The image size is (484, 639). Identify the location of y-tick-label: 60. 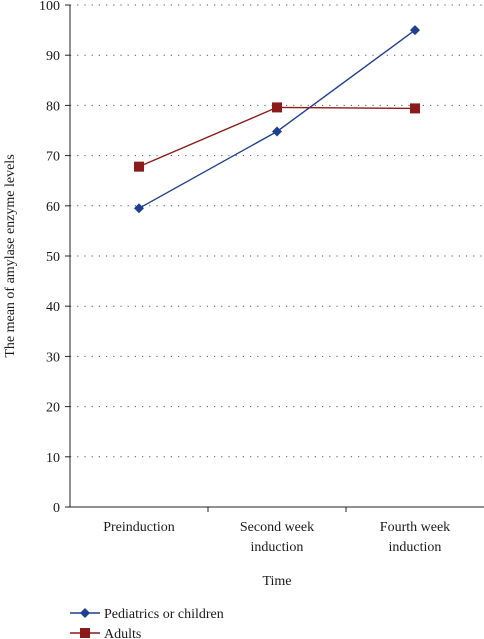
(53, 207).